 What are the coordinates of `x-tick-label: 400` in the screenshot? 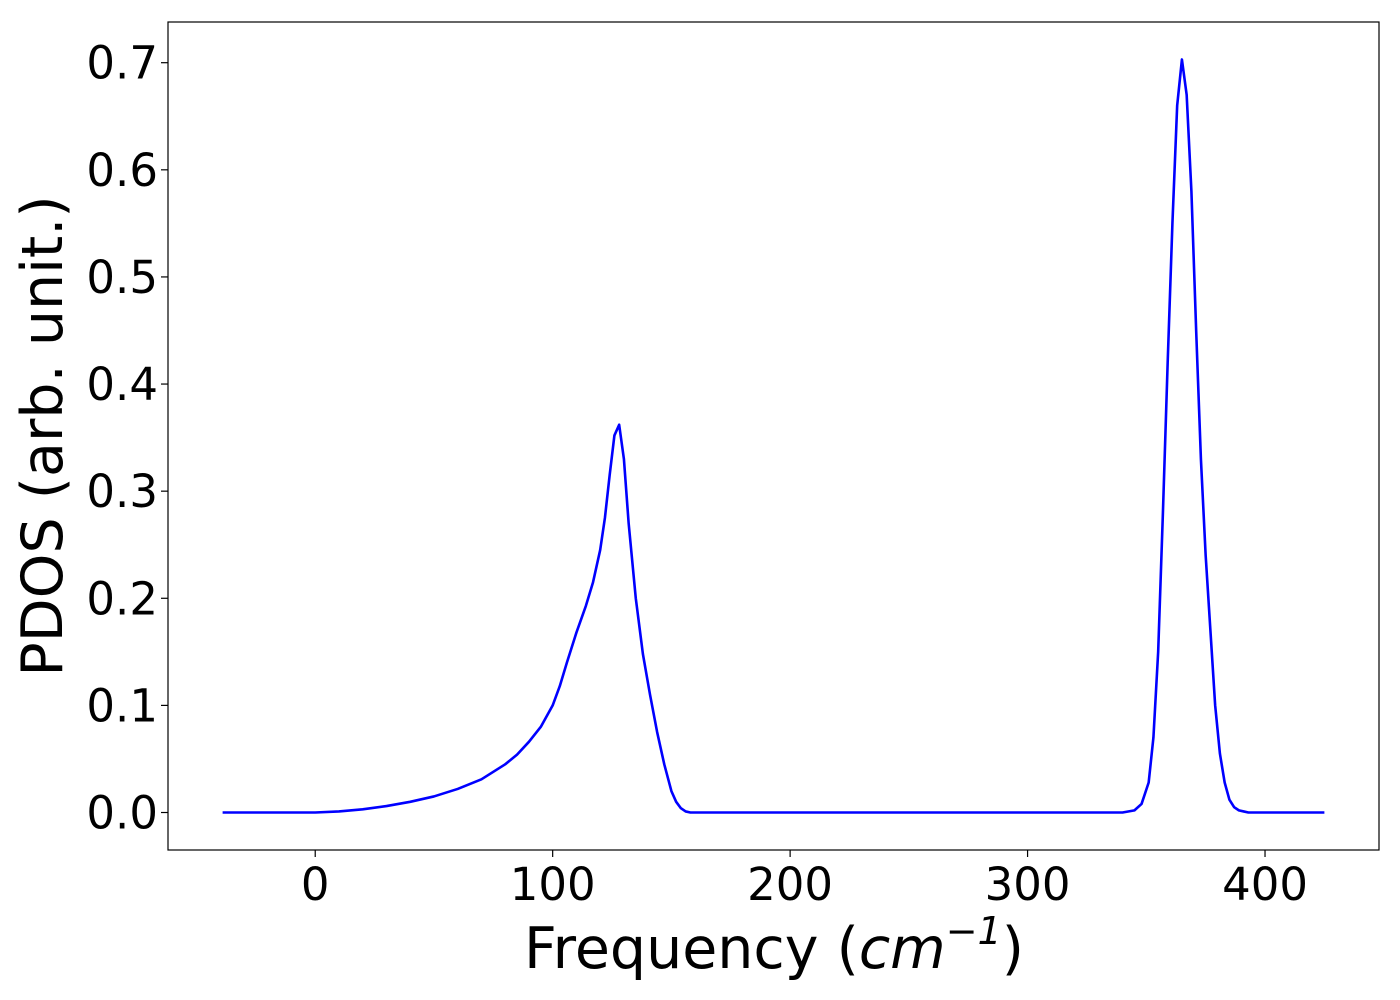 It's located at (1265, 884).